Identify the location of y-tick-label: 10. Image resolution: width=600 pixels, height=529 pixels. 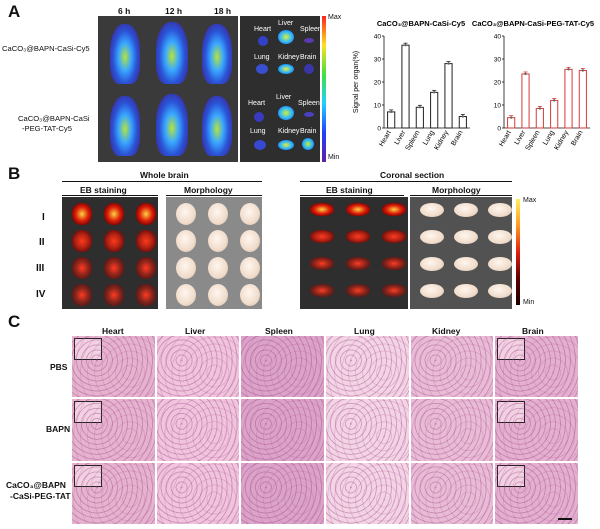
(378, 106).